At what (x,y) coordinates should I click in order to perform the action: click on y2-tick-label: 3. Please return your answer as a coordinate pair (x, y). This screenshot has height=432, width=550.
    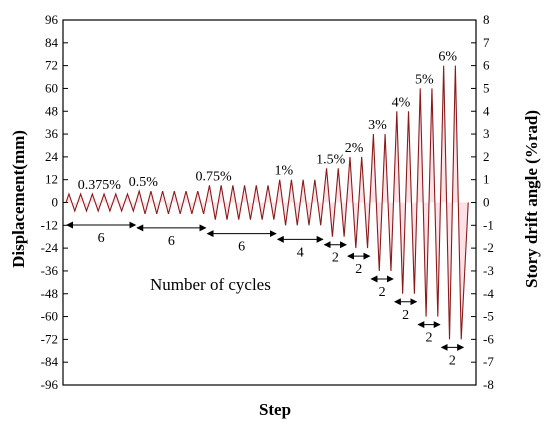
    Looking at the image, I should click on (486, 133).